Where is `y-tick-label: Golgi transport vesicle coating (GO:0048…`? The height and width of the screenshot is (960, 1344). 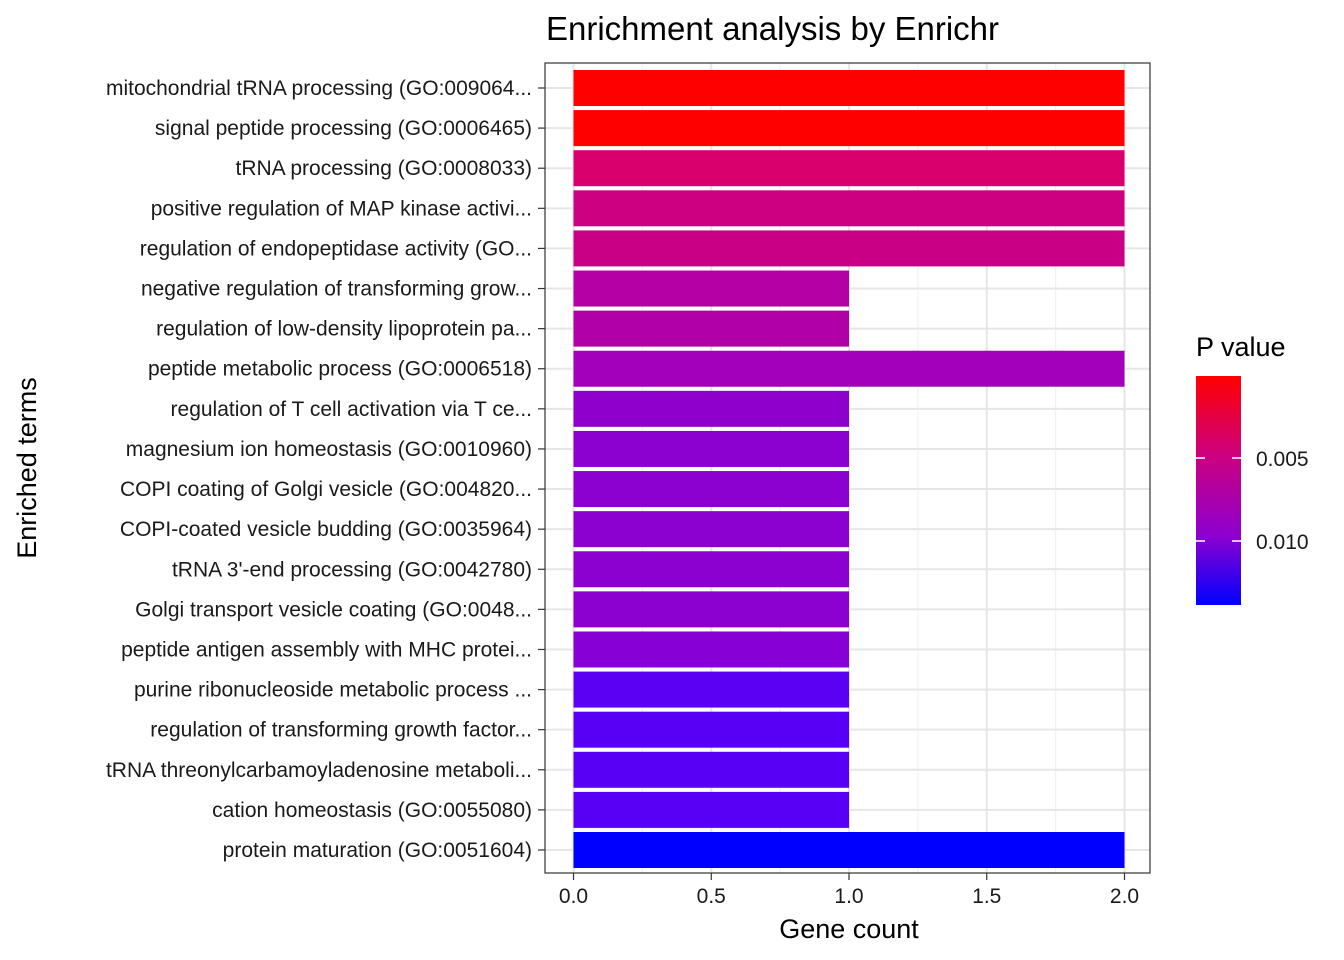 y-tick-label: Golgi transport vesicle coating (GO:0048… is located at coordinates (333, 609).